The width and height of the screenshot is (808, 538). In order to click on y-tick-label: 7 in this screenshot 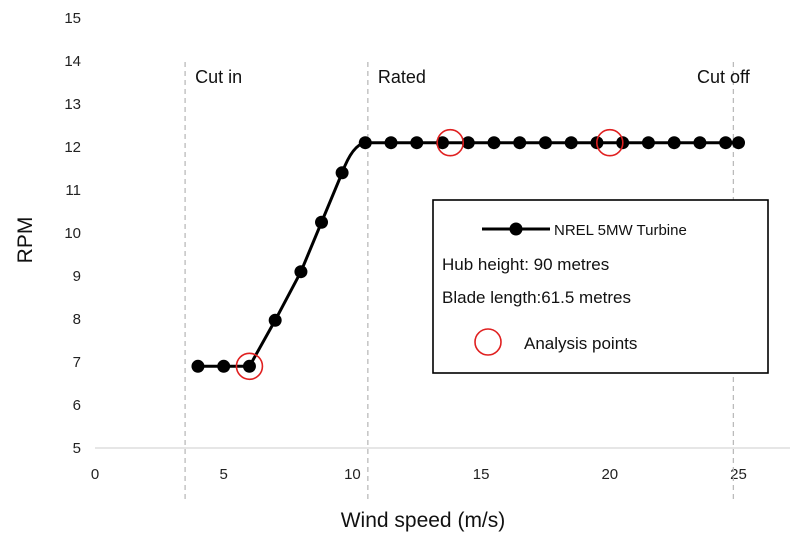, I will do `click(77, 362)`.